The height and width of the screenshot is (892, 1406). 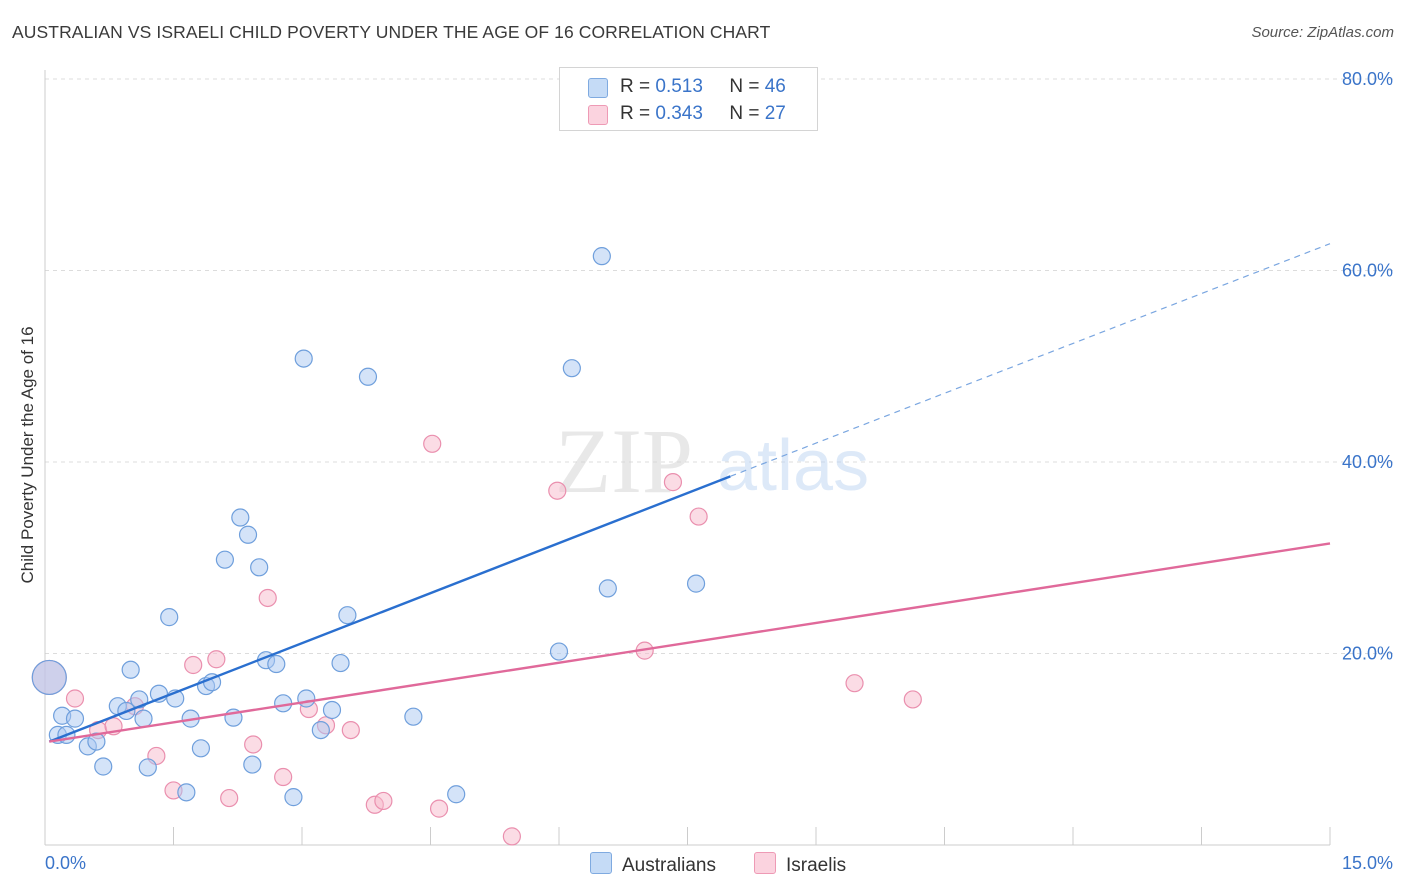 What do you see at coordinates (775, 113) in the screenshot?
I see `n-value: 27` at bounding box center [775, 113].